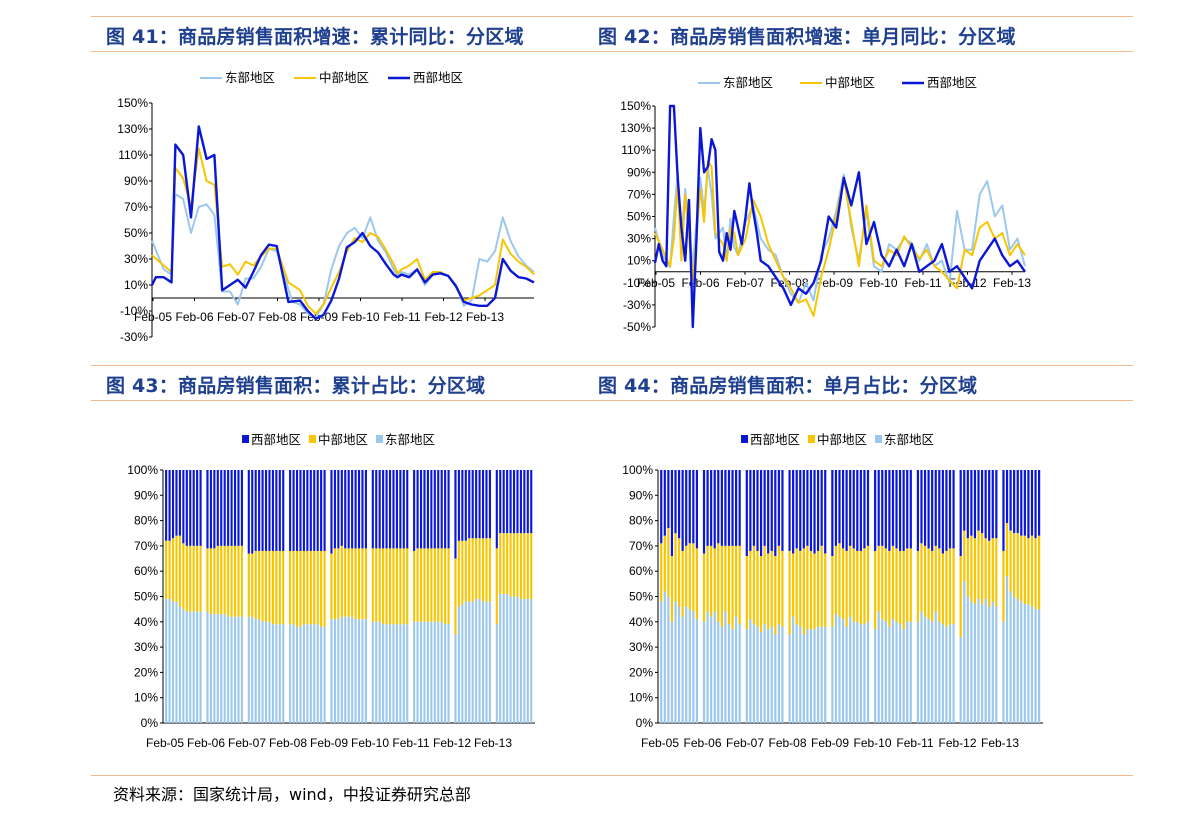  Describe the element at coordinates (636, 150) in the screenshot. I see `y-tick-label: 110%` at that location.